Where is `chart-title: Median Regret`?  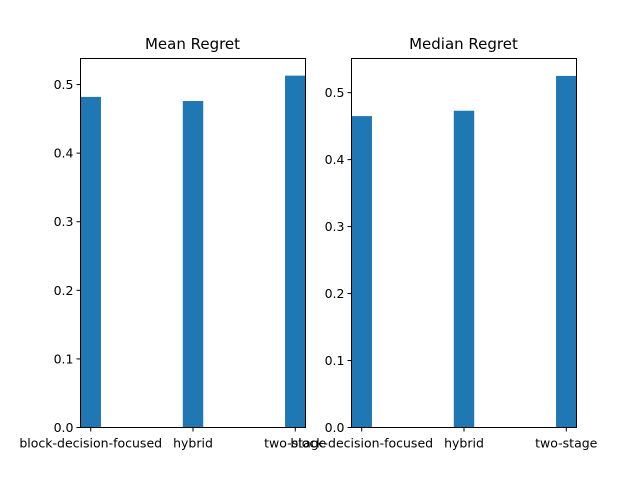
chart-title: Median Regret is located at coordinates (463, 44).